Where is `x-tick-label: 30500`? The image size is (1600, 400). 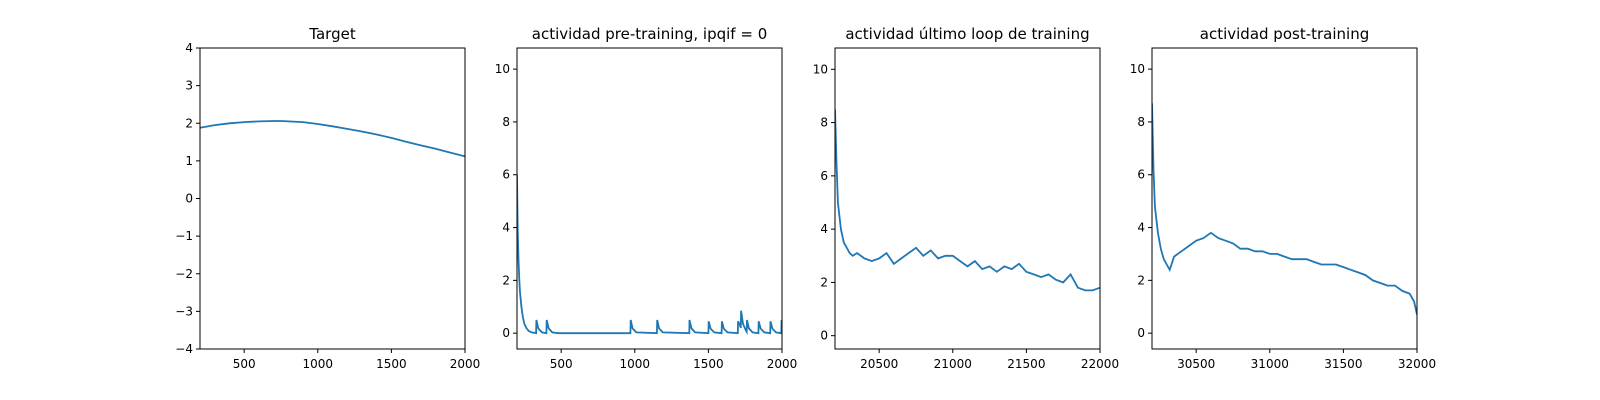
x-tick-label: 30500 is located at coordinates (1196, 364).